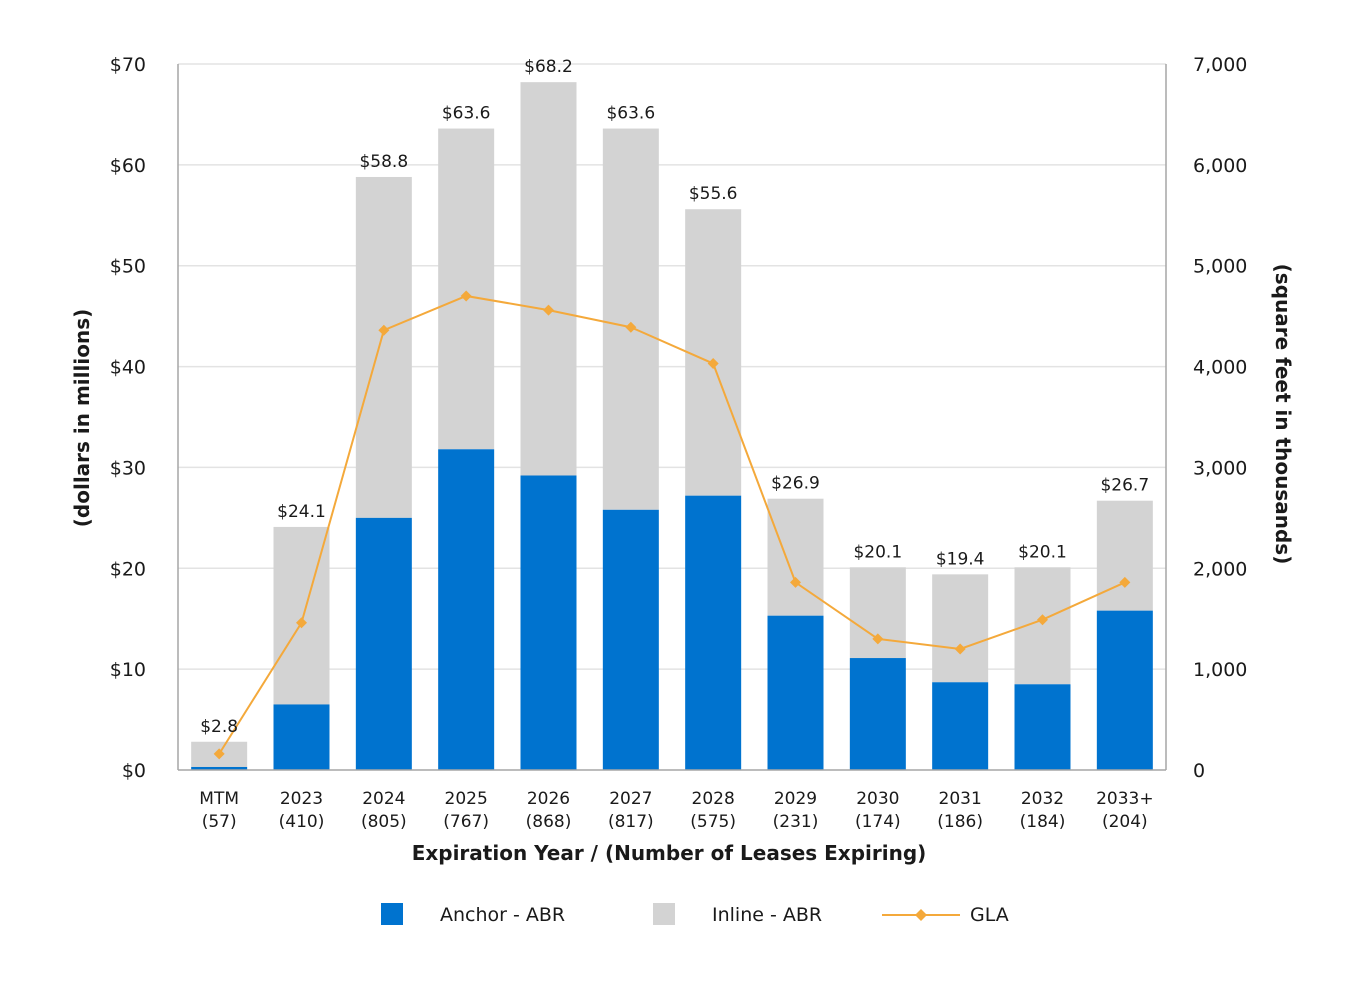 This screenshot has height=1000, width=1364. What do you see at coordinates (219, 822) in the screenshot?
I see `x-tick-count-label: (57)` at bounding box center [219, 822].